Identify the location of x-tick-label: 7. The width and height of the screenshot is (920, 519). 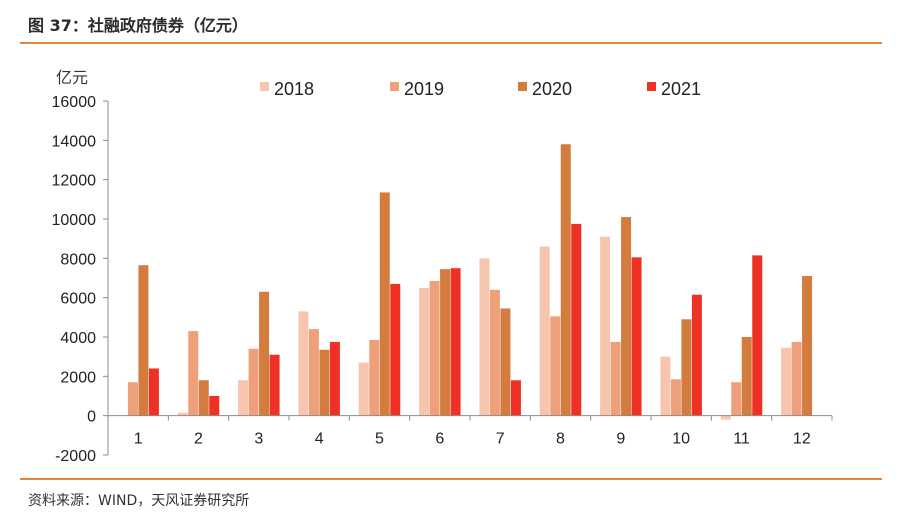
(500, 439).